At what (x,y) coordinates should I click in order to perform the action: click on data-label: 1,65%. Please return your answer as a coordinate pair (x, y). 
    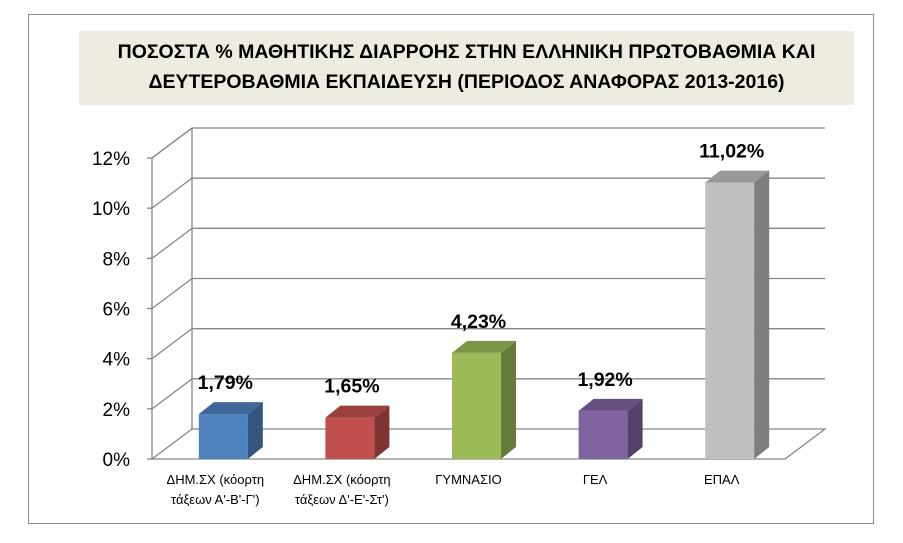
    Looking at the image, I should click on (351, 387).